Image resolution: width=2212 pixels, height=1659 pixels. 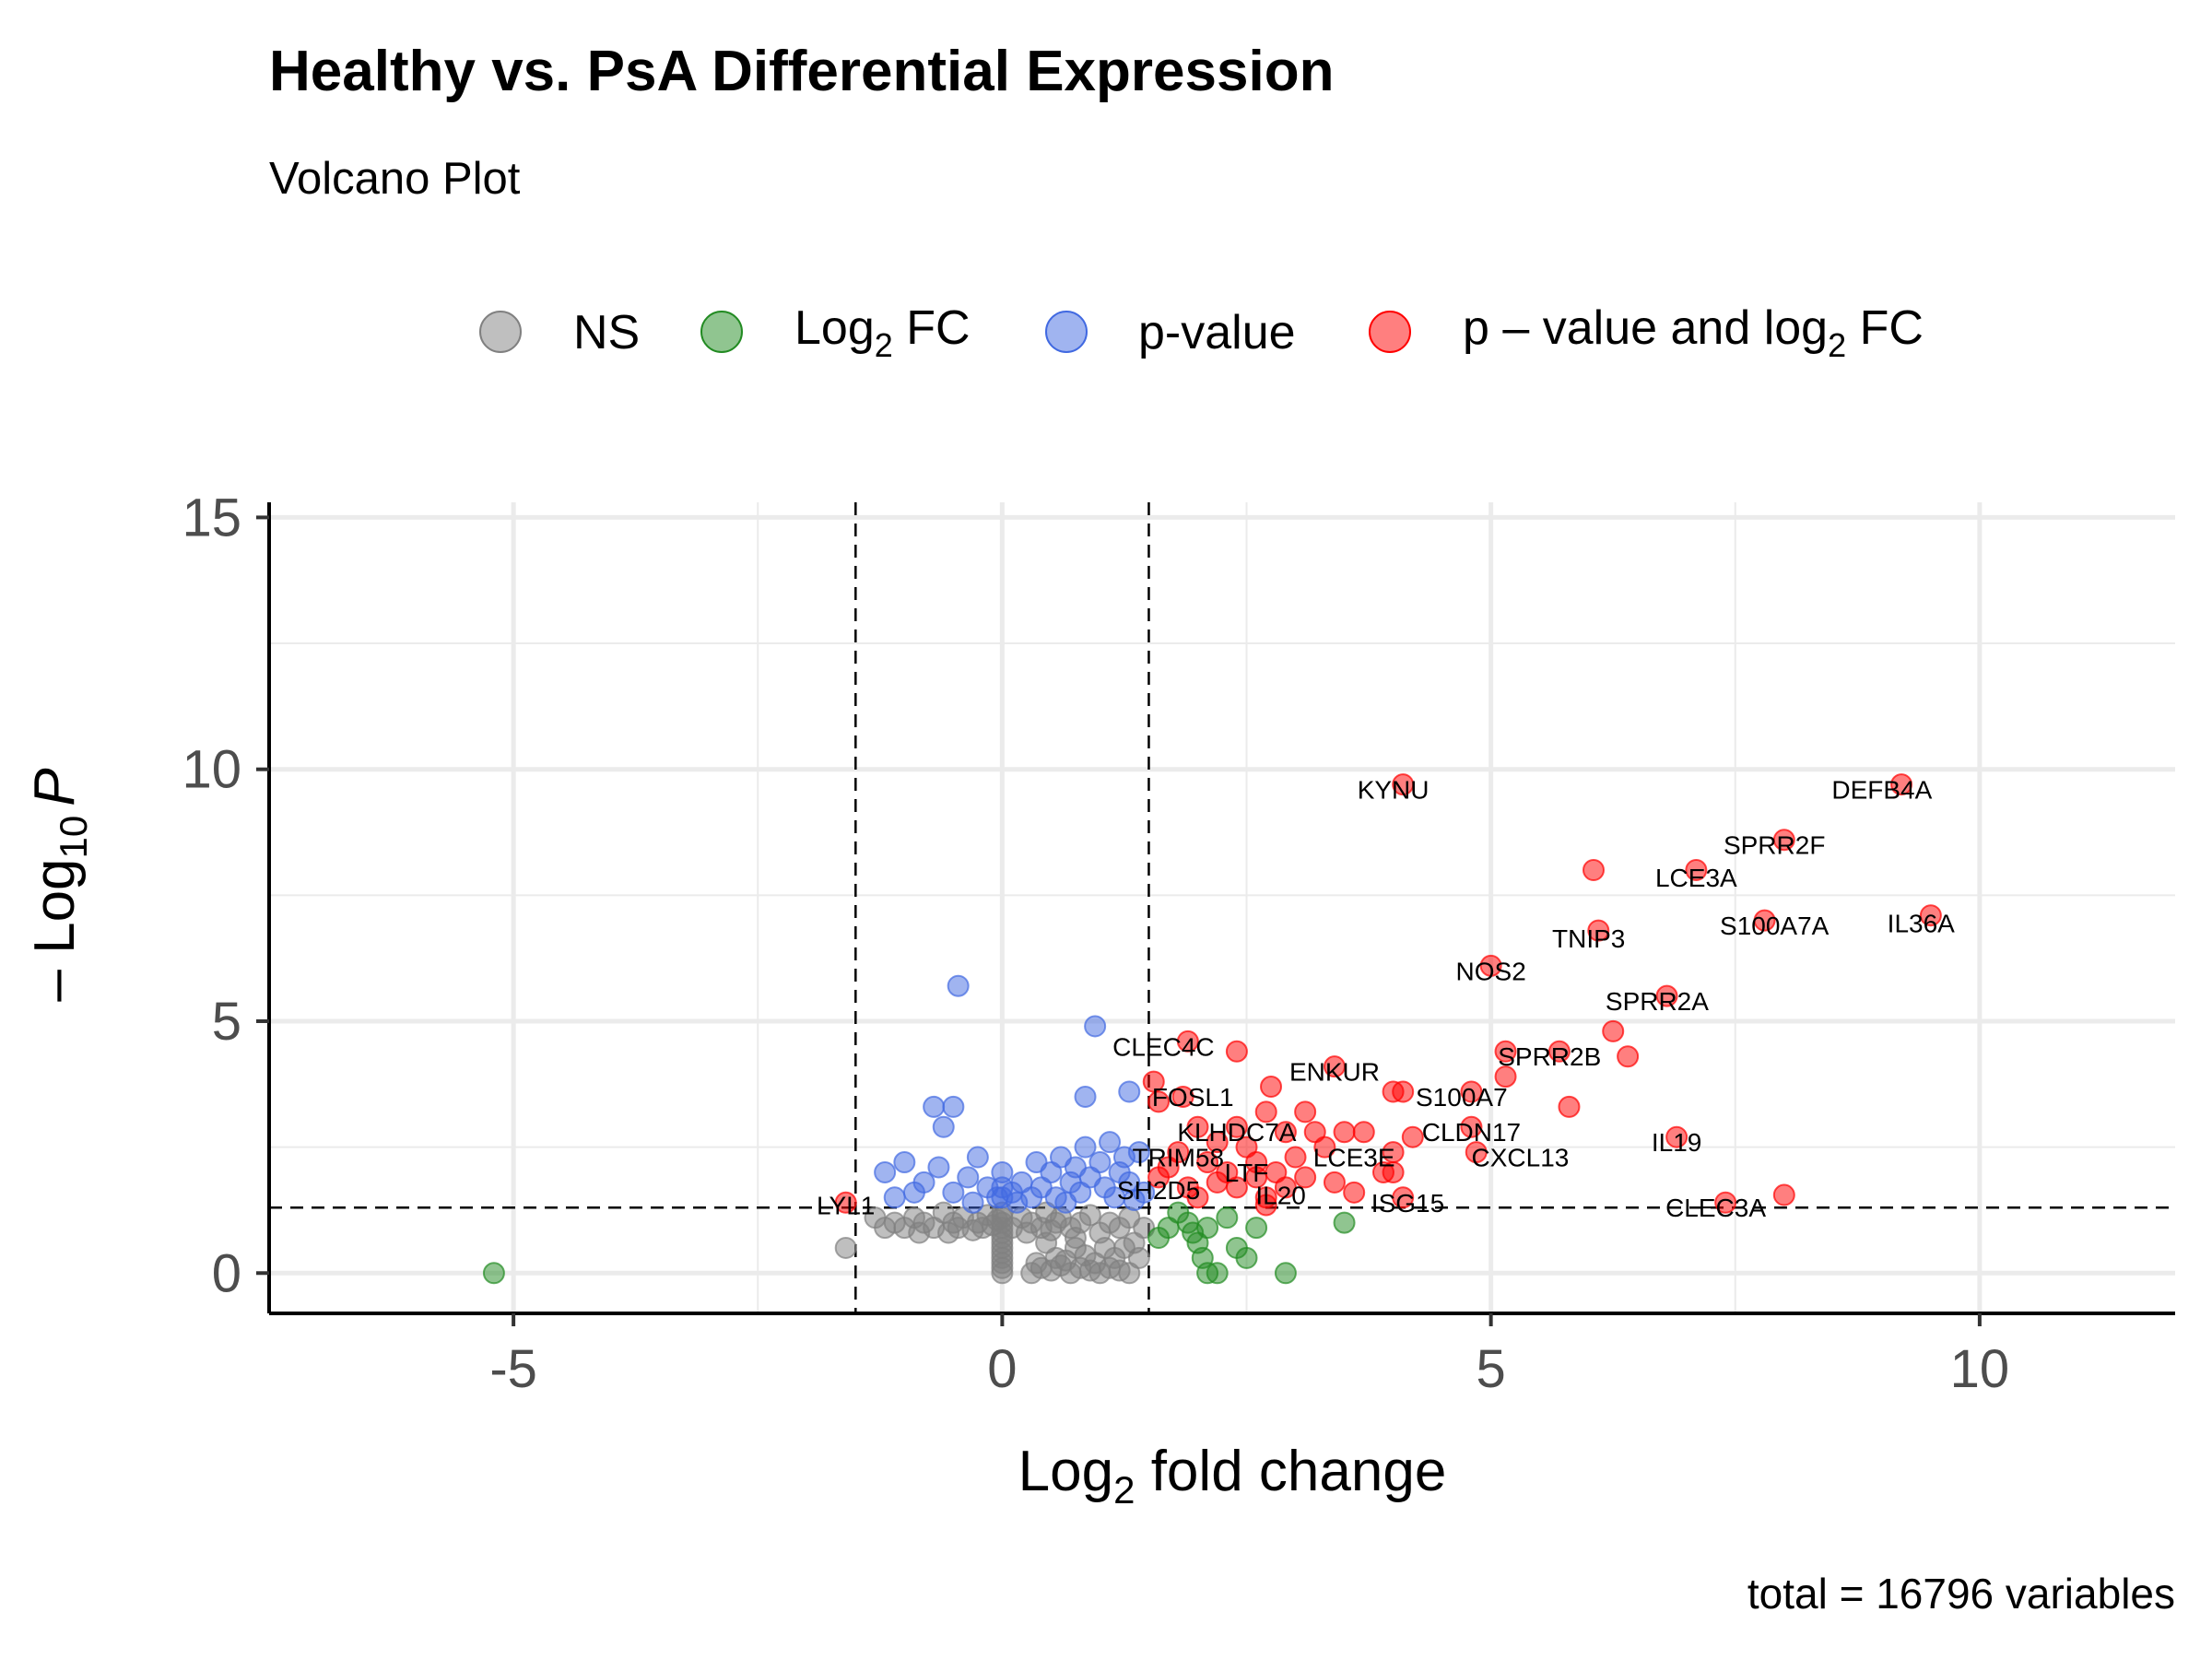 I want to click on y-axis-title: – Log10P, so click(x=59, y=884).